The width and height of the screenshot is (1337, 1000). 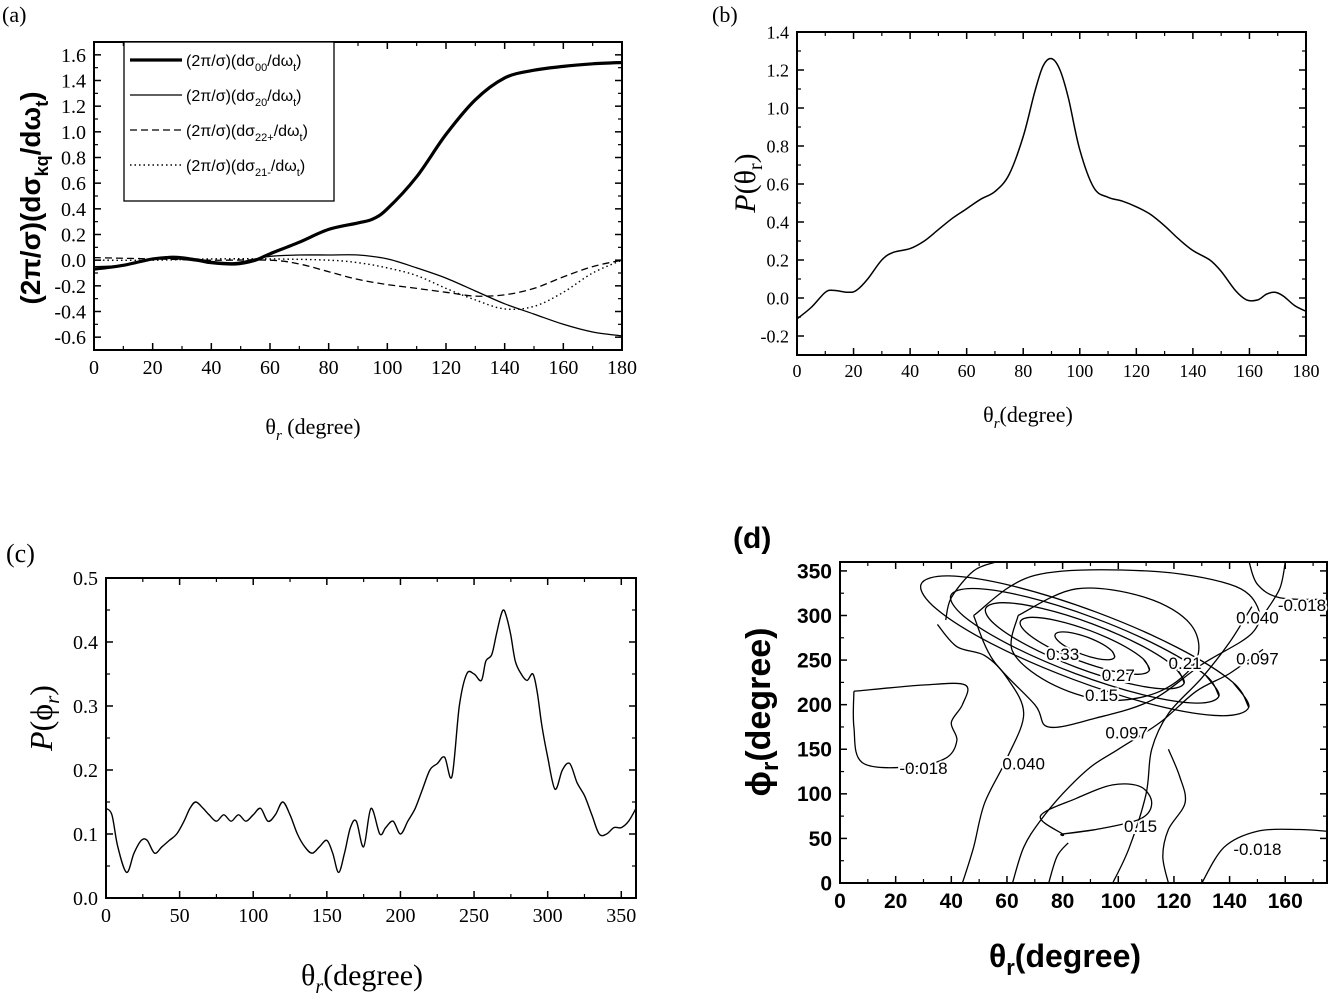 I want to click on x-axis-title: θr (degree), so click(x=312, y=429).